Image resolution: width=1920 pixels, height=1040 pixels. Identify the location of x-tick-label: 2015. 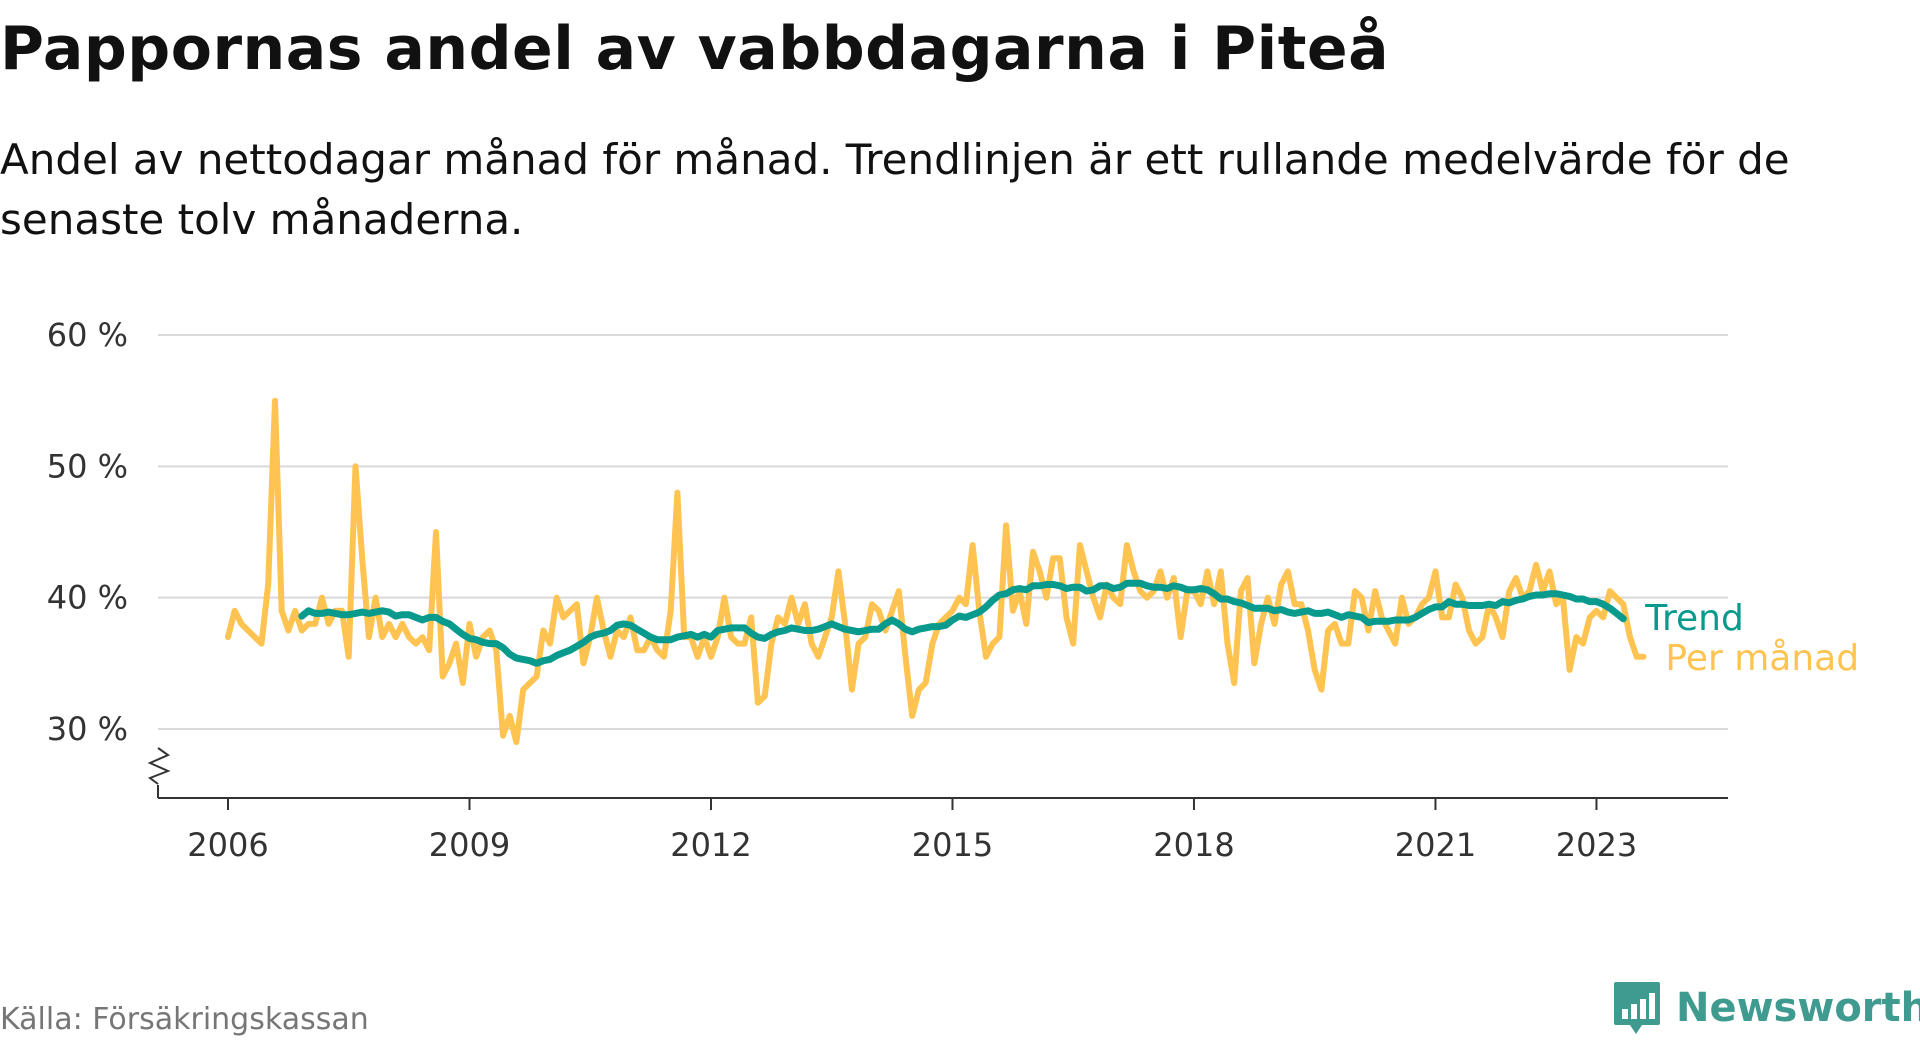
(952, 845).